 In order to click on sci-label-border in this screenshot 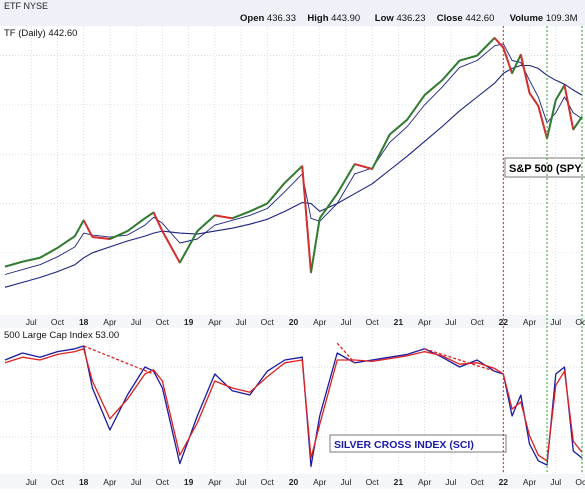, I will do `click(418, 443)`.